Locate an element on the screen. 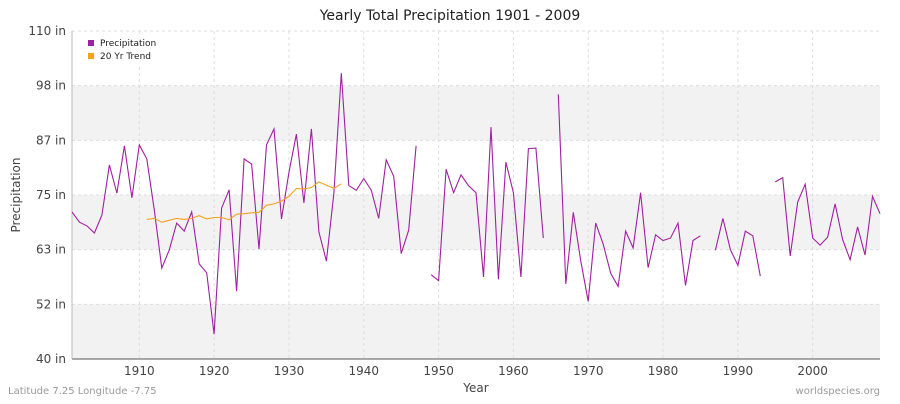 The image size is (900, 404). y-tick-label: 98 in is located at coordinates (51, 86).